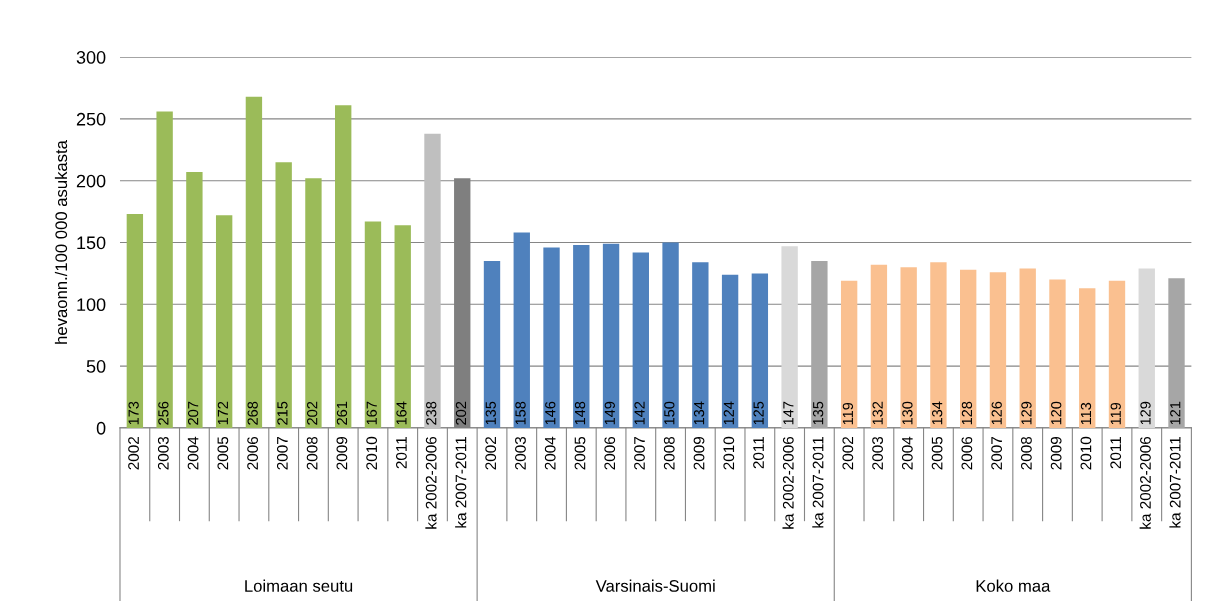  What do you see at coordinates (133, 413) in the screenshot?
I see `data-label: 173` at bounding box center [133, 413].